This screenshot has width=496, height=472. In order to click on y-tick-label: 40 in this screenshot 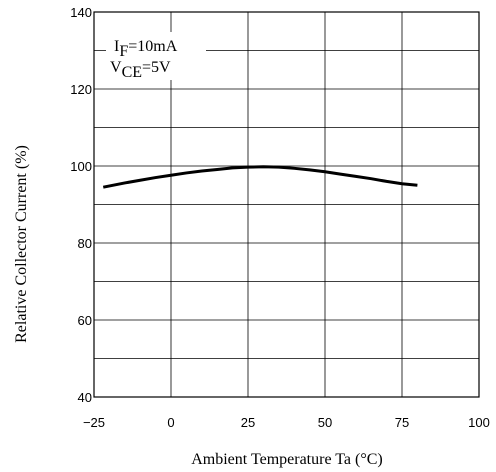, I will do `click(85, 397)`.